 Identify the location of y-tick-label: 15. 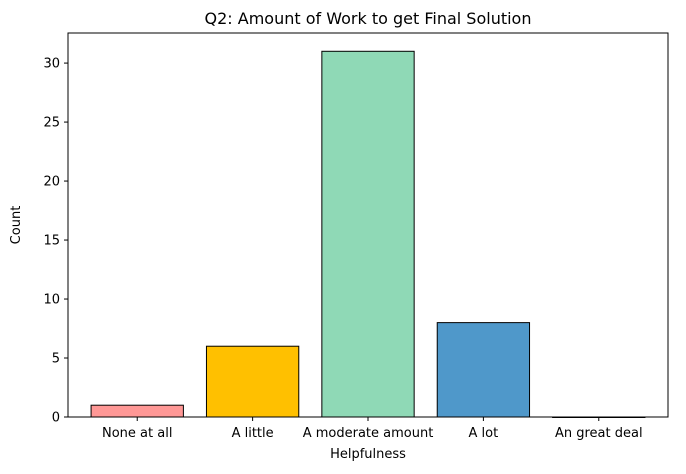
(51, 241).